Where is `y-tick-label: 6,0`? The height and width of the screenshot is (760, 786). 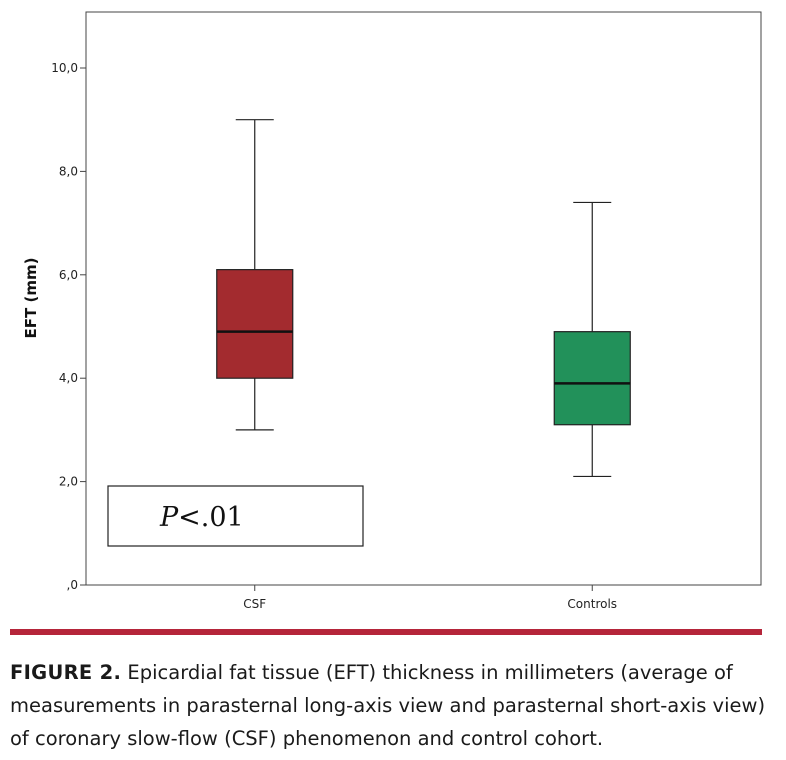
y-tick-label: 6,0 is located at coordinates (68, 275).